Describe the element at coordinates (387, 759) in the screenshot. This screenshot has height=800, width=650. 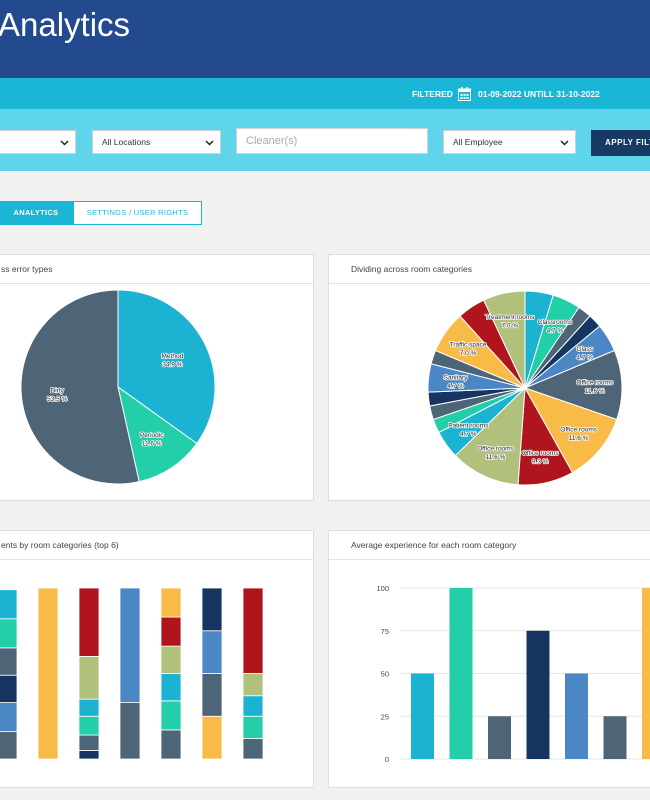
I see `y-tick-label: 0` at that location.